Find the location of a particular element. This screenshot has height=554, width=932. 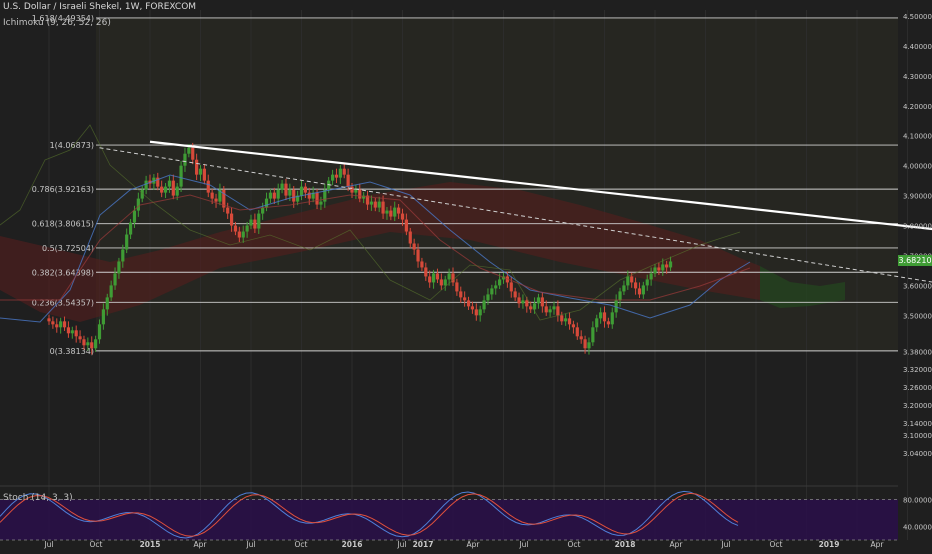

x-tick-label: 2016 is located at coordinates (352, 544).